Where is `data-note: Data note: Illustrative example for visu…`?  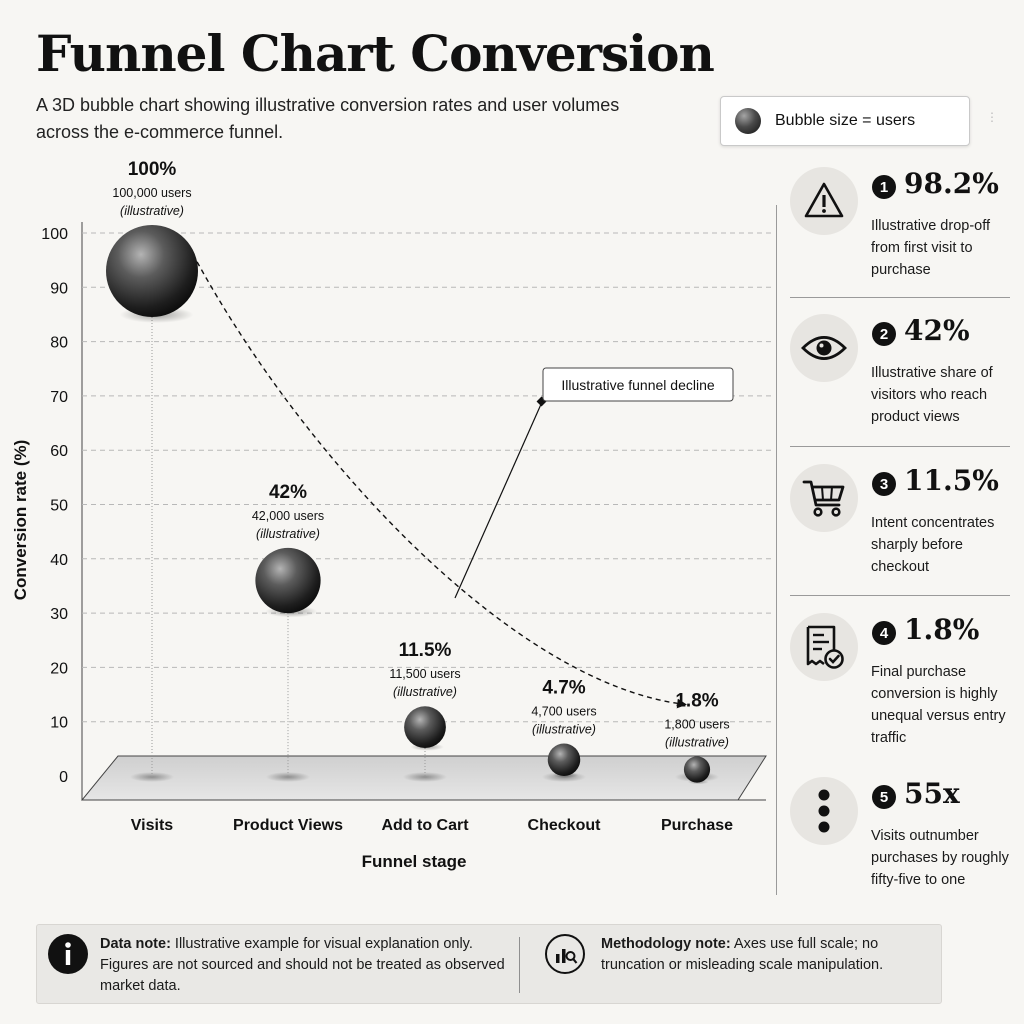 data-note: Data note: Illustrative example for visu… is located at coordinates (305, 965).